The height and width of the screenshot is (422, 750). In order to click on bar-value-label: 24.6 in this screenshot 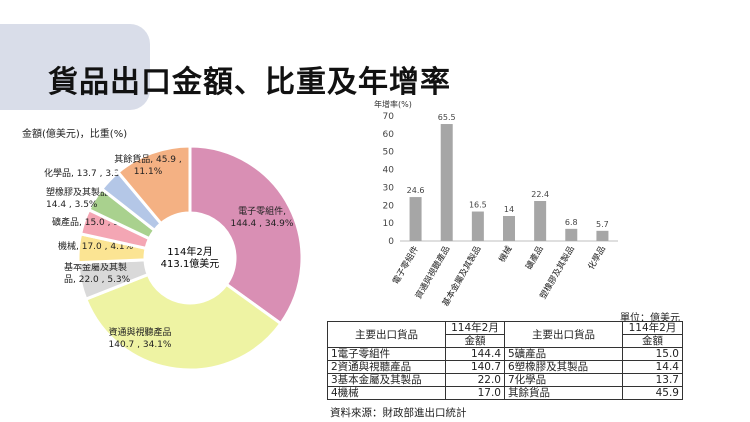, I will do `click(416, 190)`.